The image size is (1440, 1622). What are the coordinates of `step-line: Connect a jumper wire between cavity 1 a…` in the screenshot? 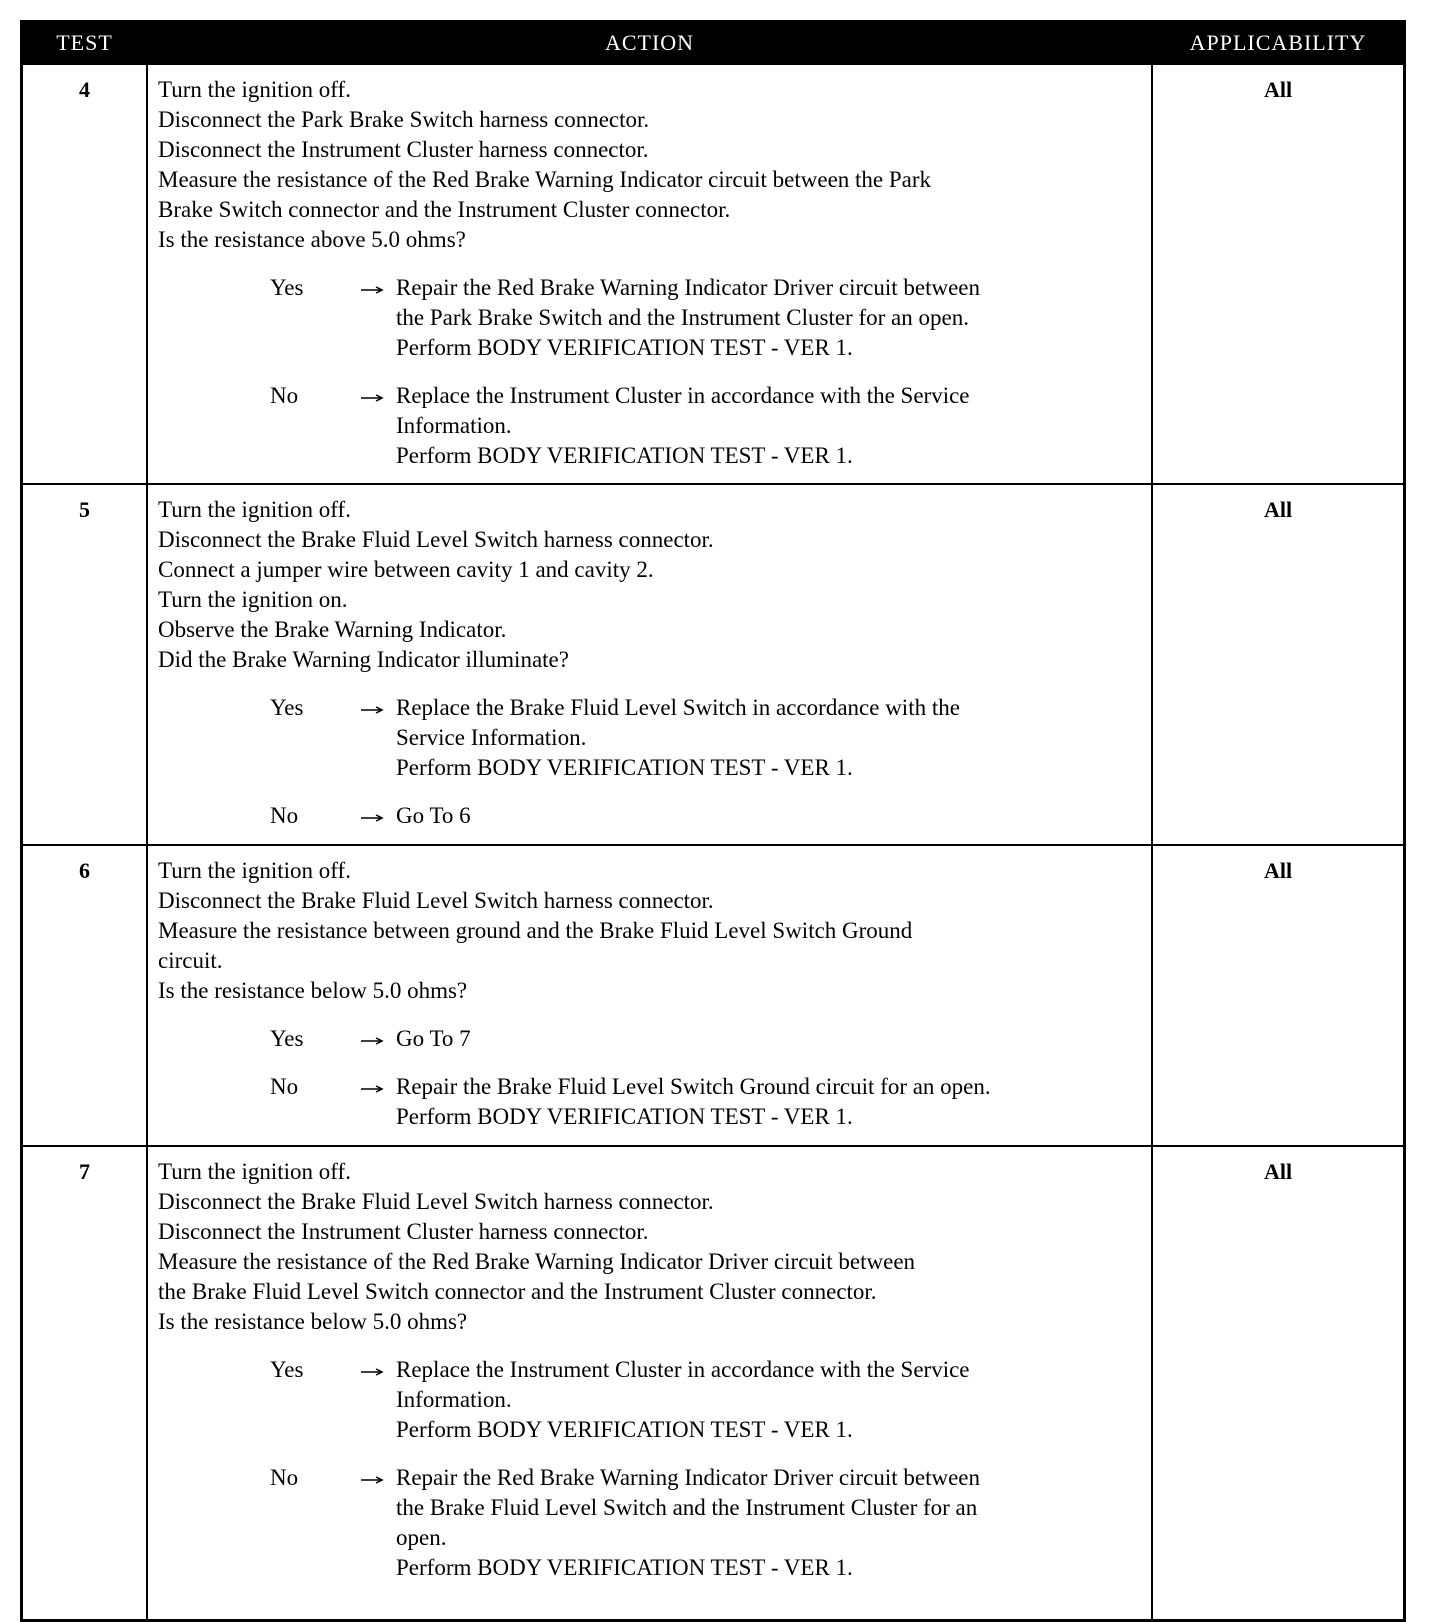 It's located at (406, 569).